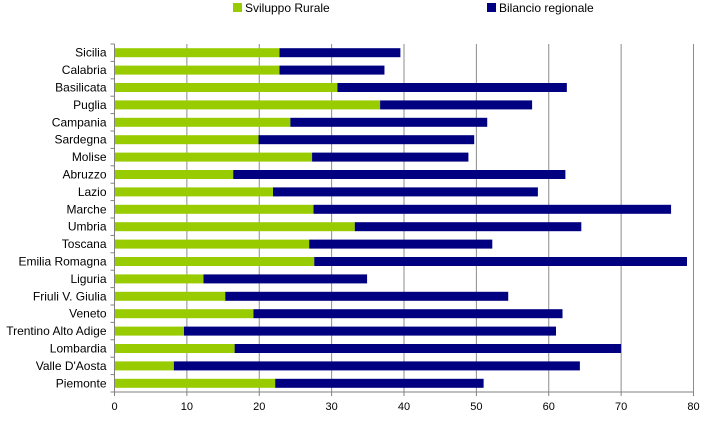 The height and width of the screenshot is (421, 710). What do you see at coordinates (234, 227) in the screenshot?
I see `bar-sviluppo-rurale-umbria` at bounding box center [234, 227].